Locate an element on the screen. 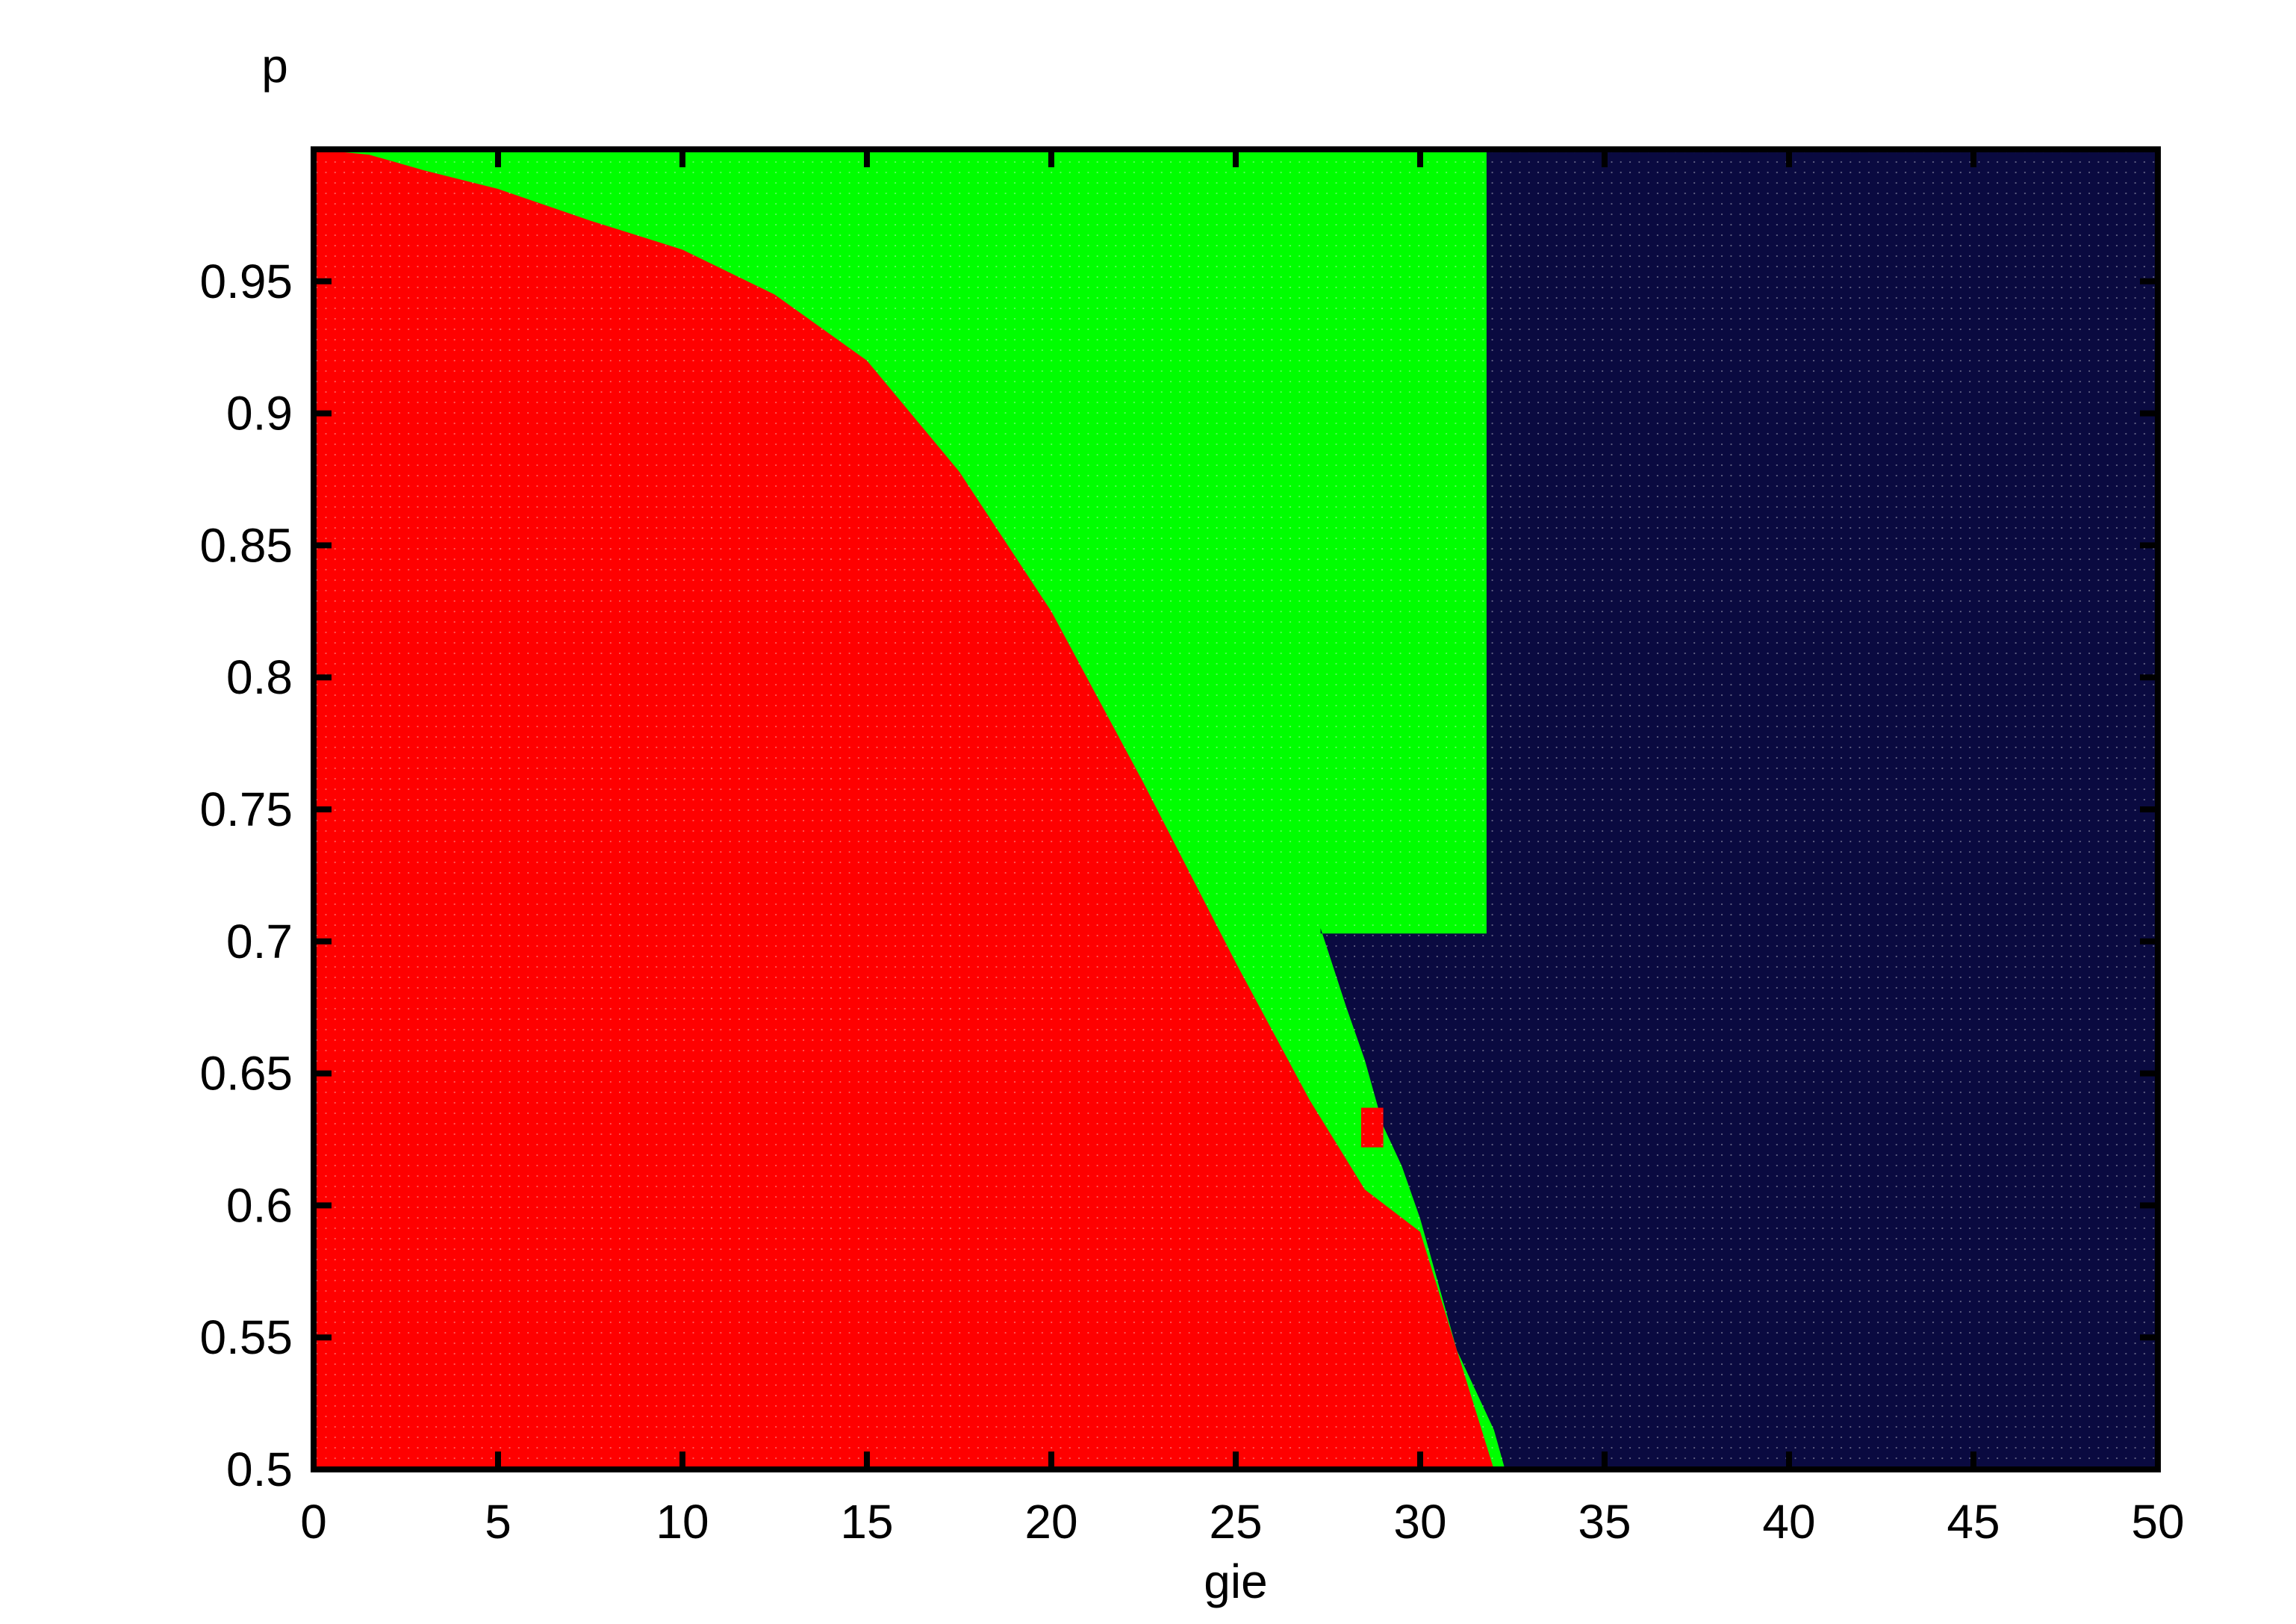 The width and height of the screenshot is (2296, 1624). y-tick-label: 0.7 is located at coordinates (259, 941).